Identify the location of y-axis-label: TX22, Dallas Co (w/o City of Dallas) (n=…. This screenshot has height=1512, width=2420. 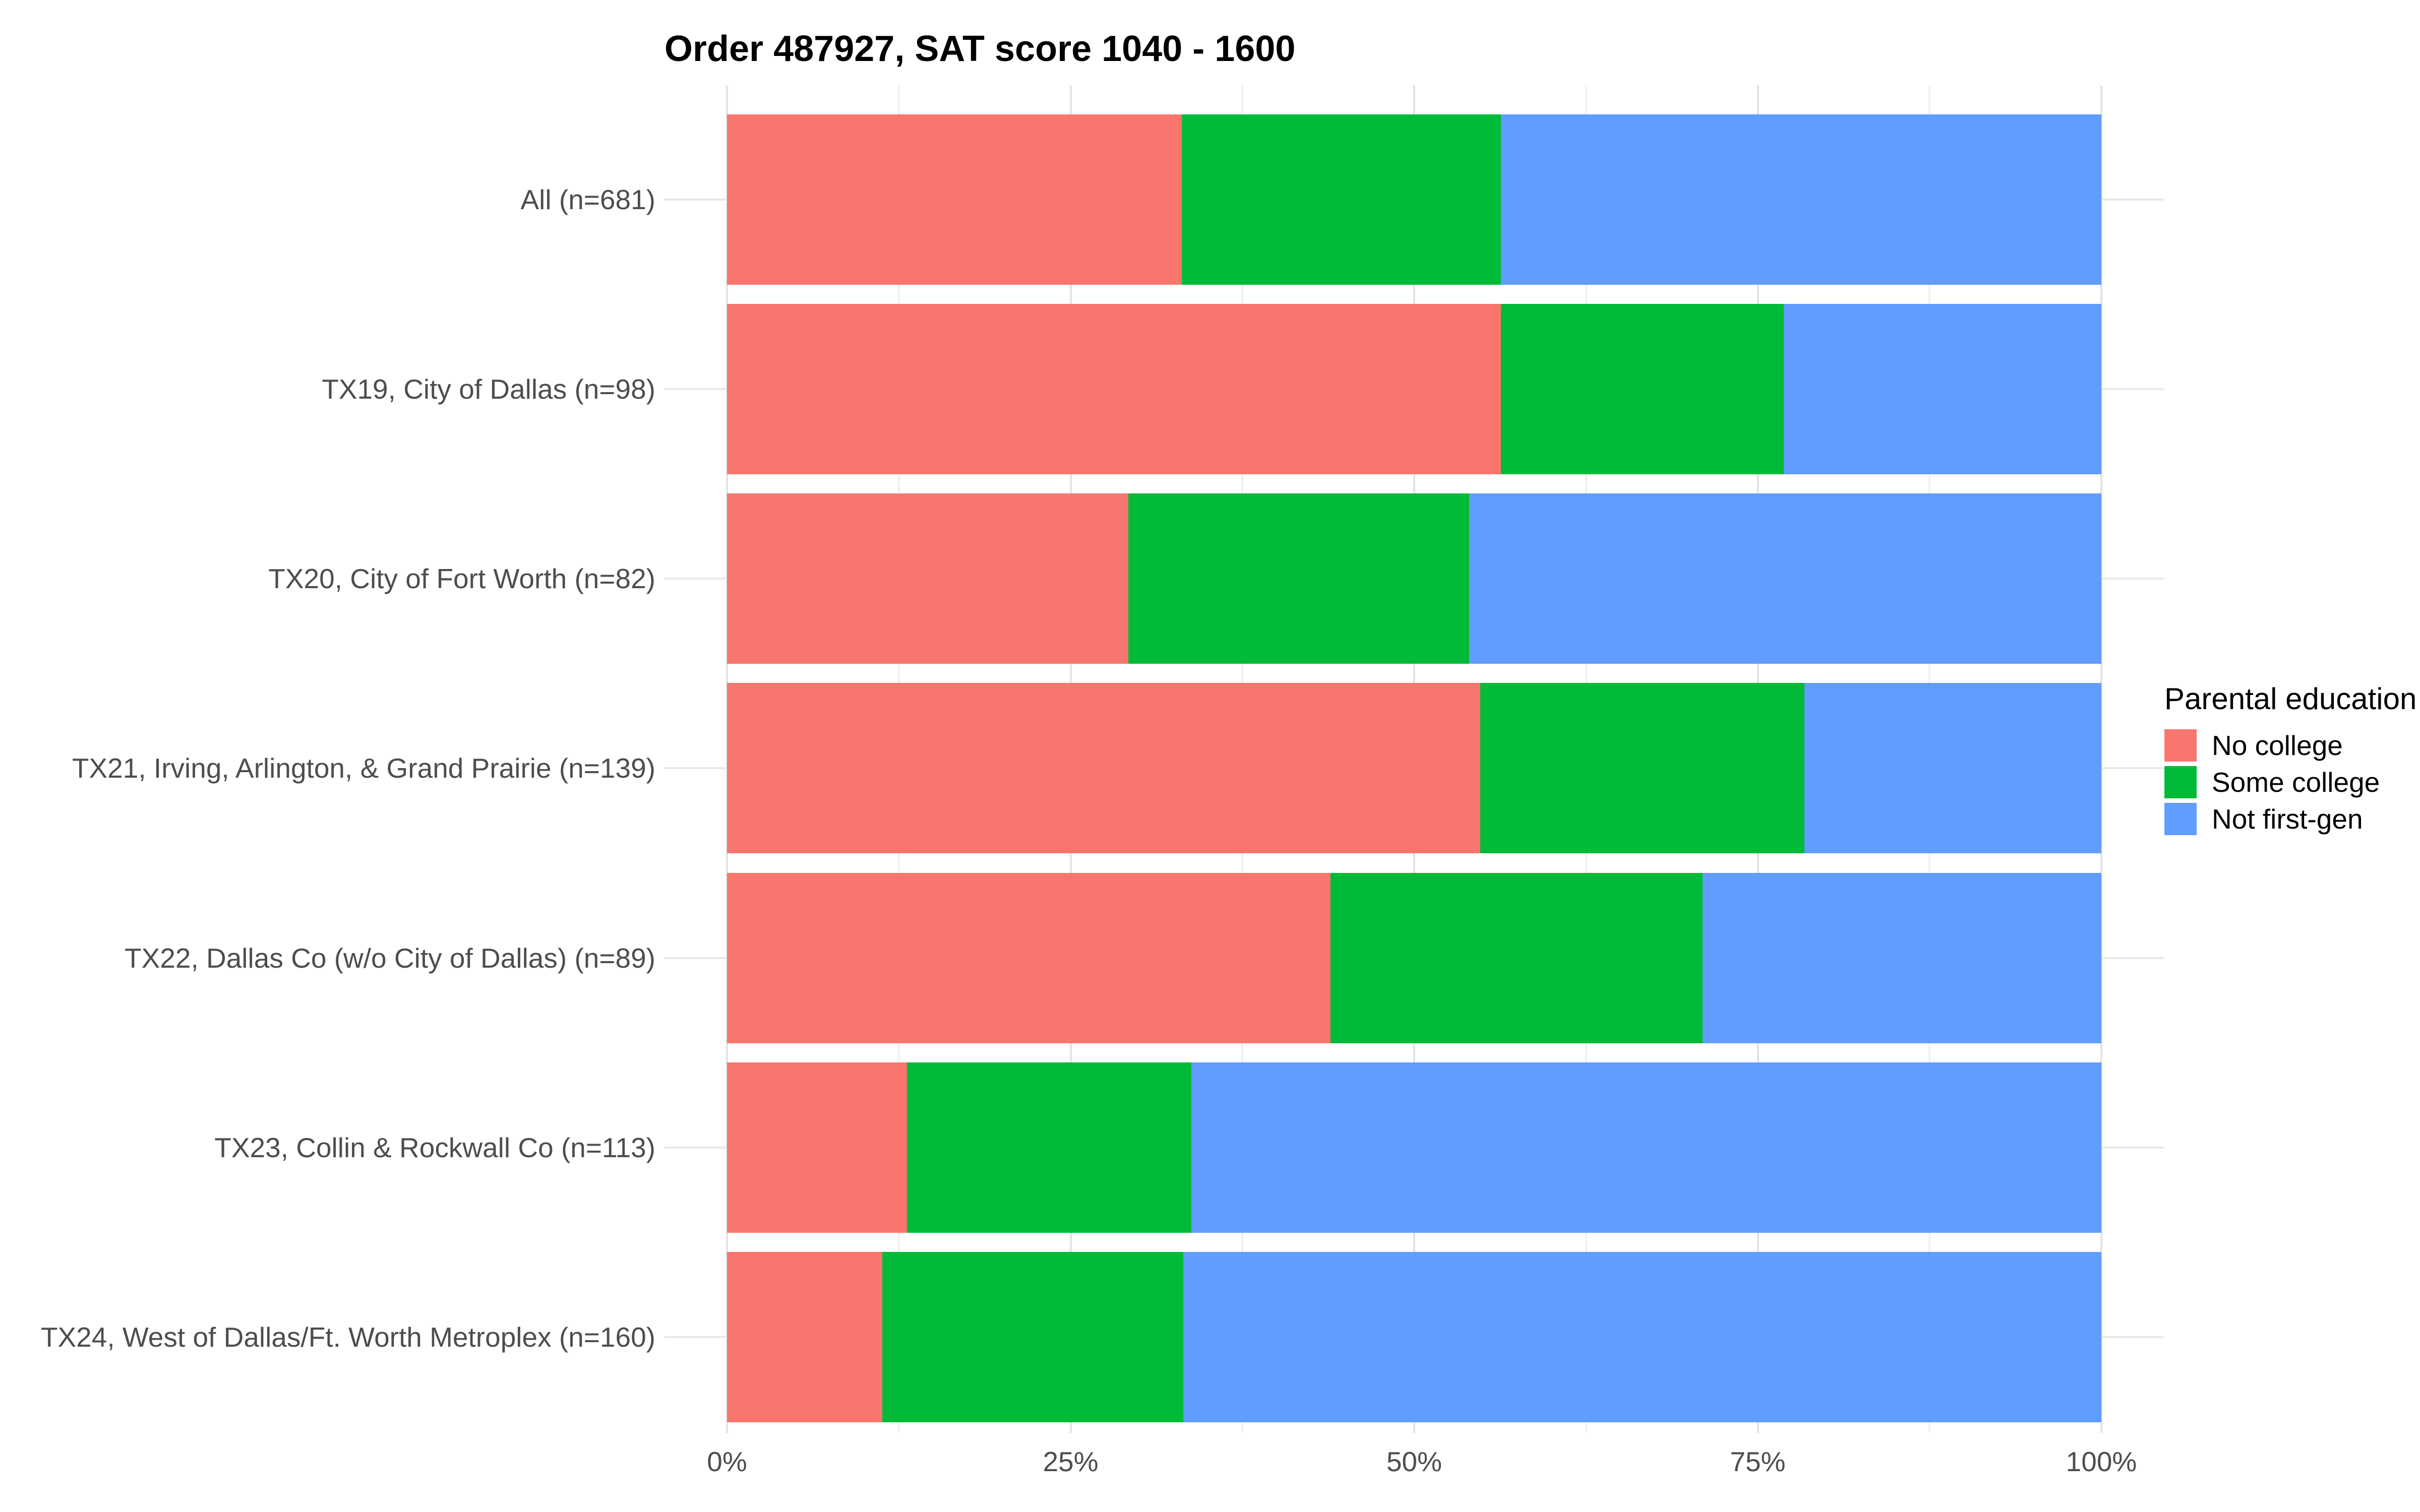
(389, 958).